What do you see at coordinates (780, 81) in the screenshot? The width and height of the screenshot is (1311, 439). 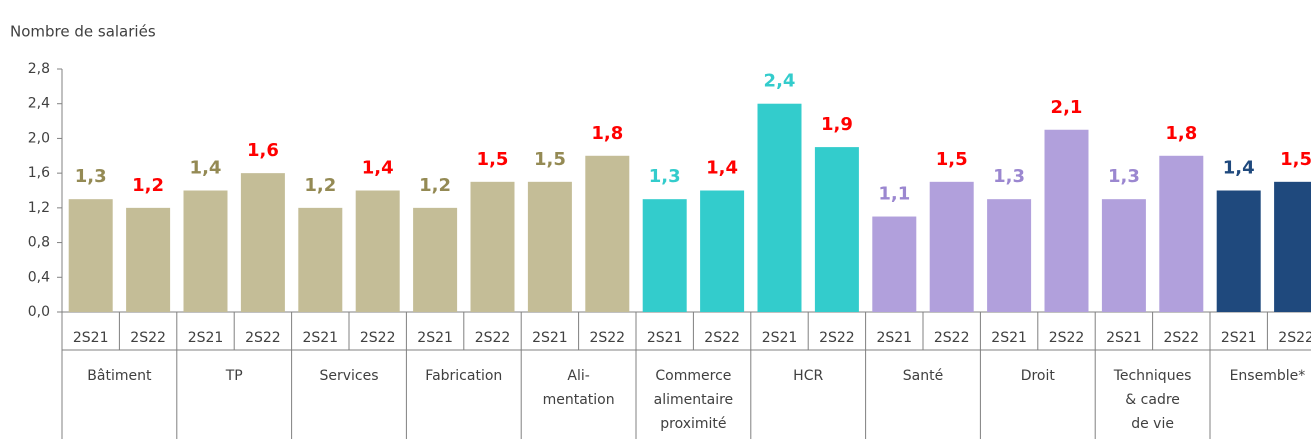 I see `value-label: 2,4` at bounding box center [780, 81].